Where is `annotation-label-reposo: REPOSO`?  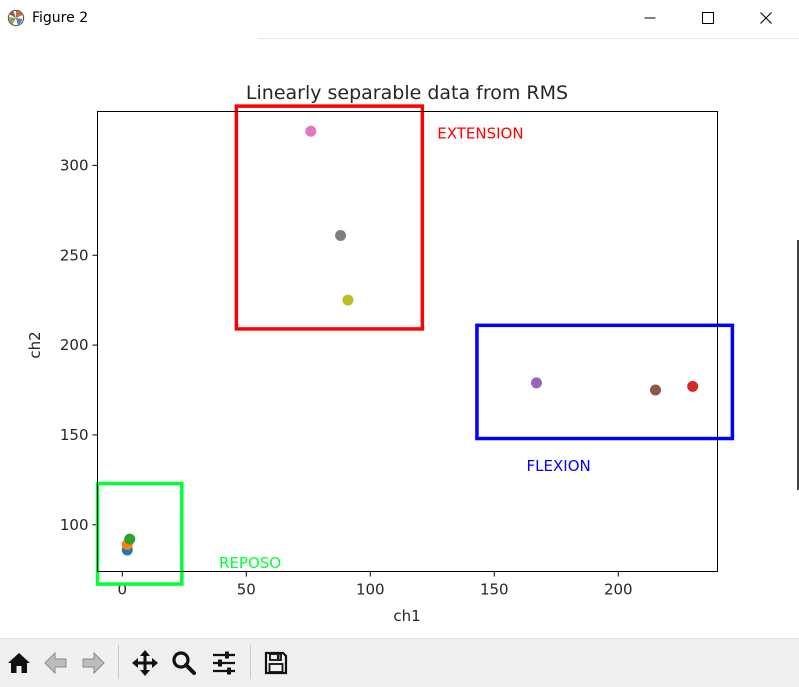 annotation-label-reposo: REPOSO is located at coordinates (250, 563).